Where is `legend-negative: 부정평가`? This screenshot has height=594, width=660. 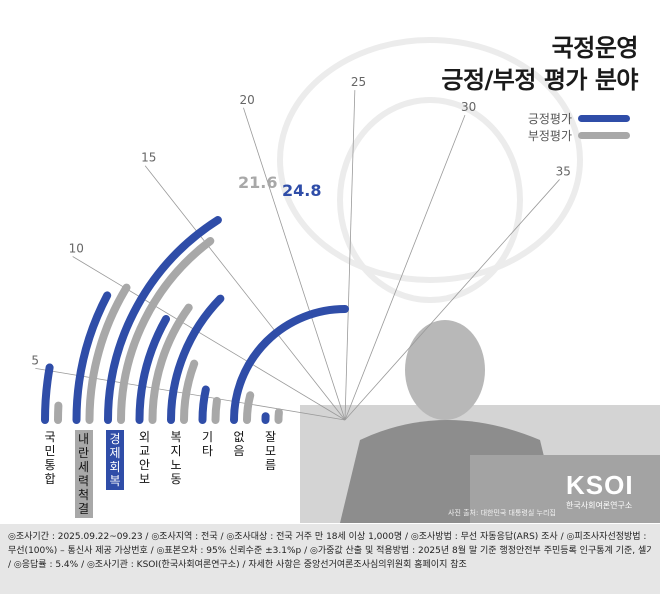
legend-negative: 부정평가 is located at coordinates (579, 135).